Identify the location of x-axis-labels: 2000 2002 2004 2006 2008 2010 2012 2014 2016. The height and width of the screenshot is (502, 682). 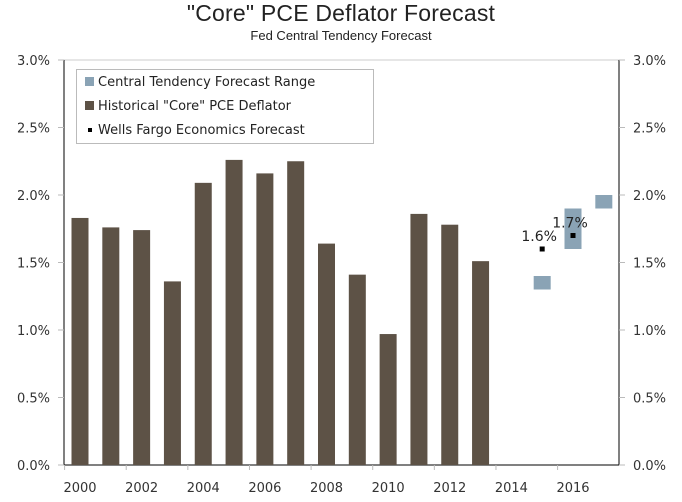
(326, 488).